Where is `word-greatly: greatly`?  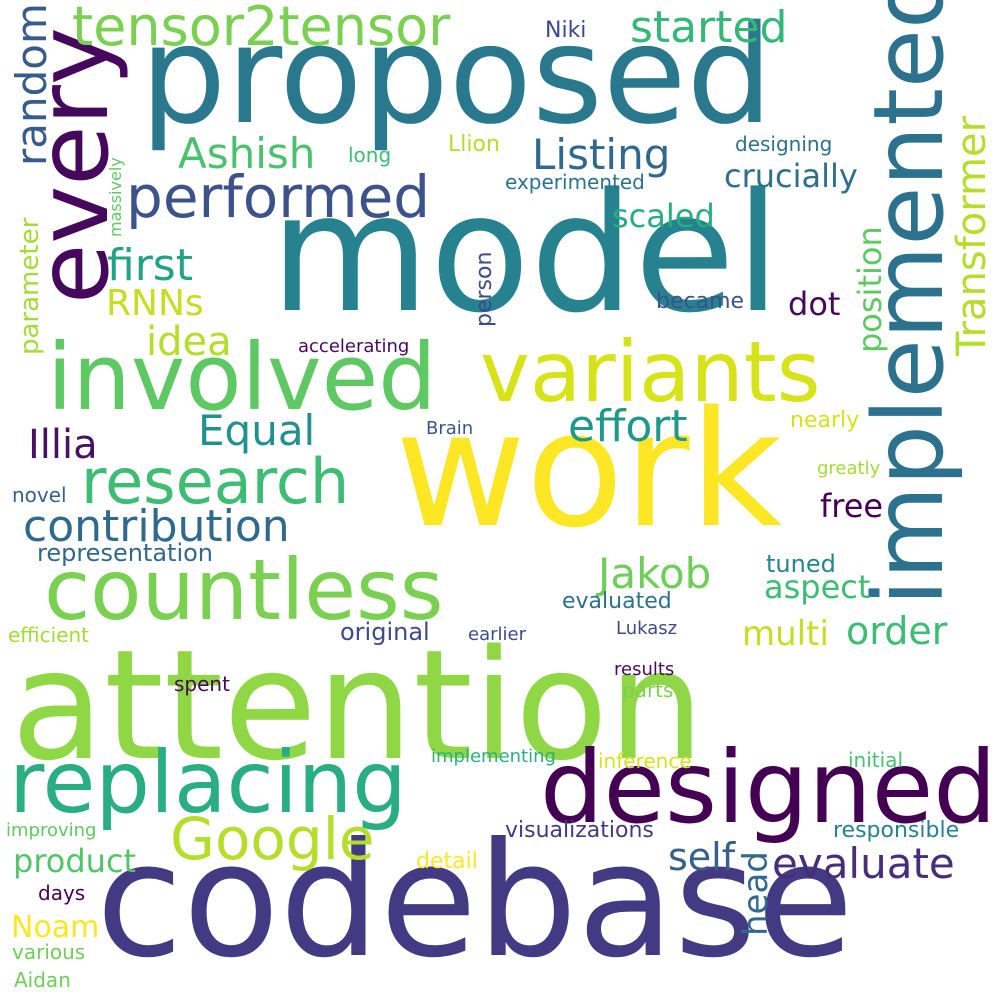
word-greatly: greatly is located at coordinates (849, 468).